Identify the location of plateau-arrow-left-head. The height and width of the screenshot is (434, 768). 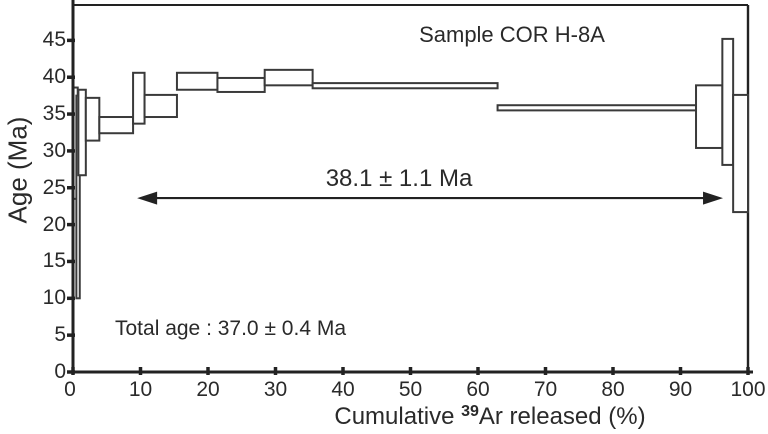
(147, 198).